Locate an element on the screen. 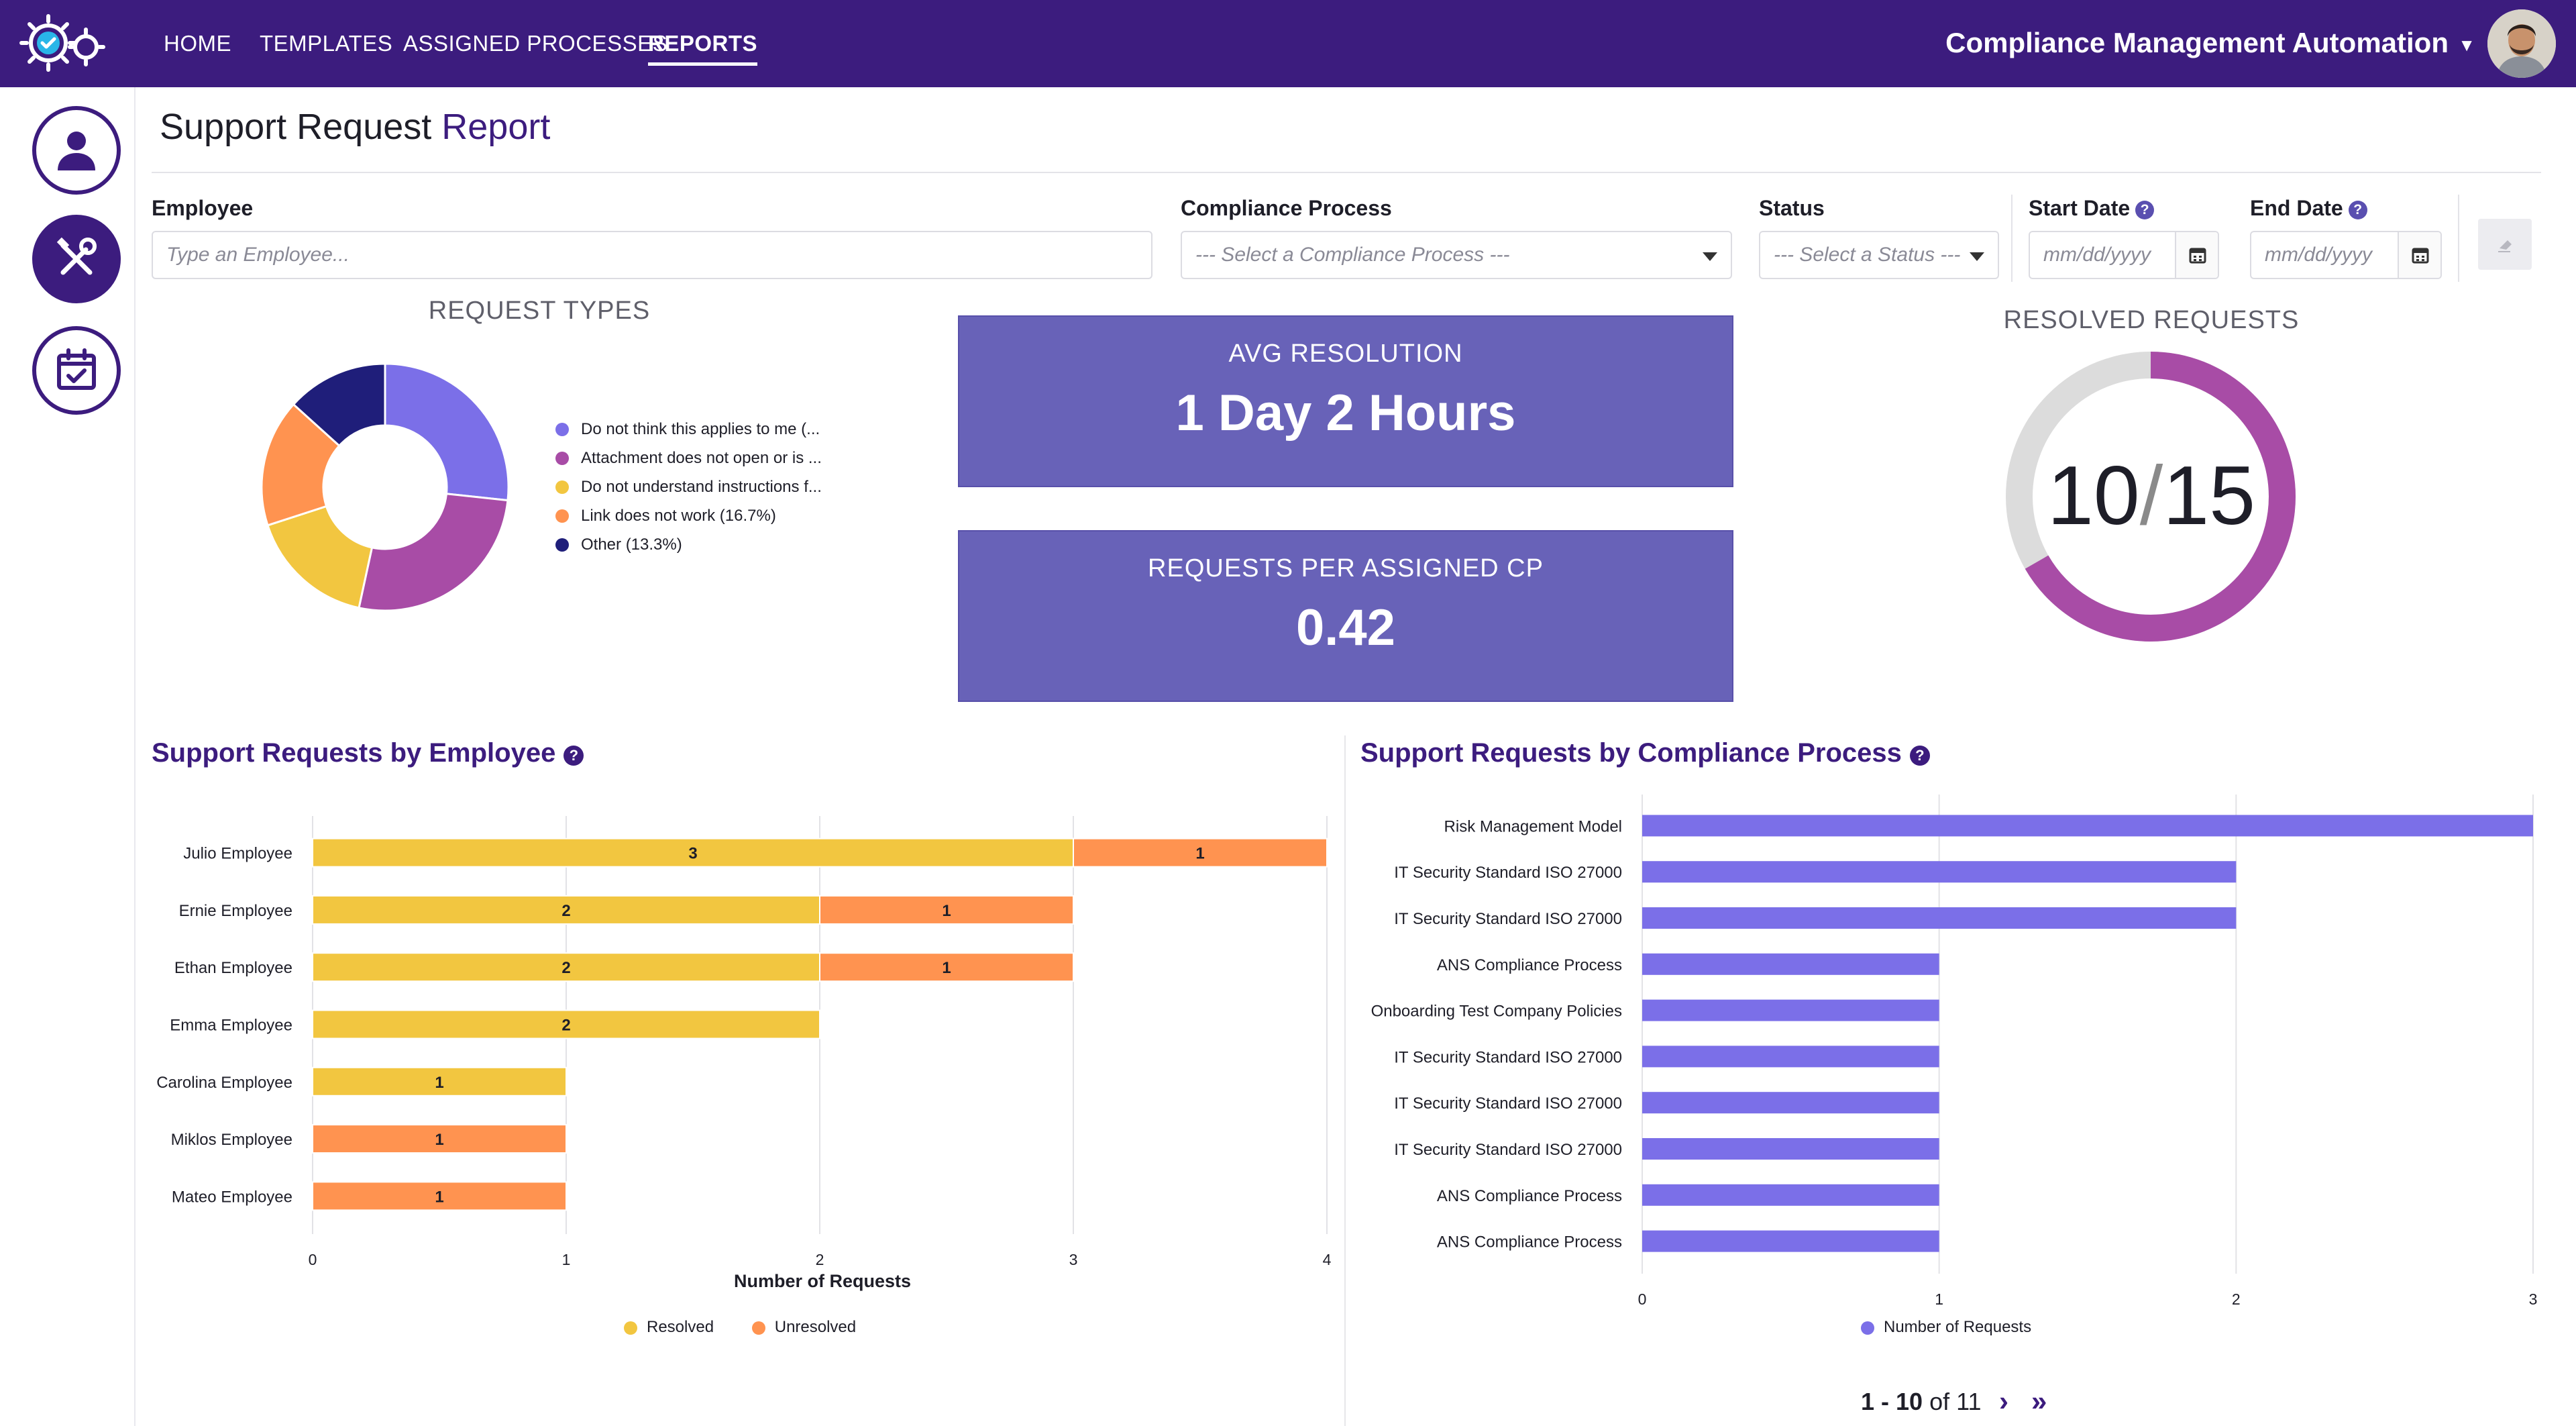 The width and height of the screenshot is (2576, 1426). employee-filter-label: Employee is located at coordinates (203, 208).